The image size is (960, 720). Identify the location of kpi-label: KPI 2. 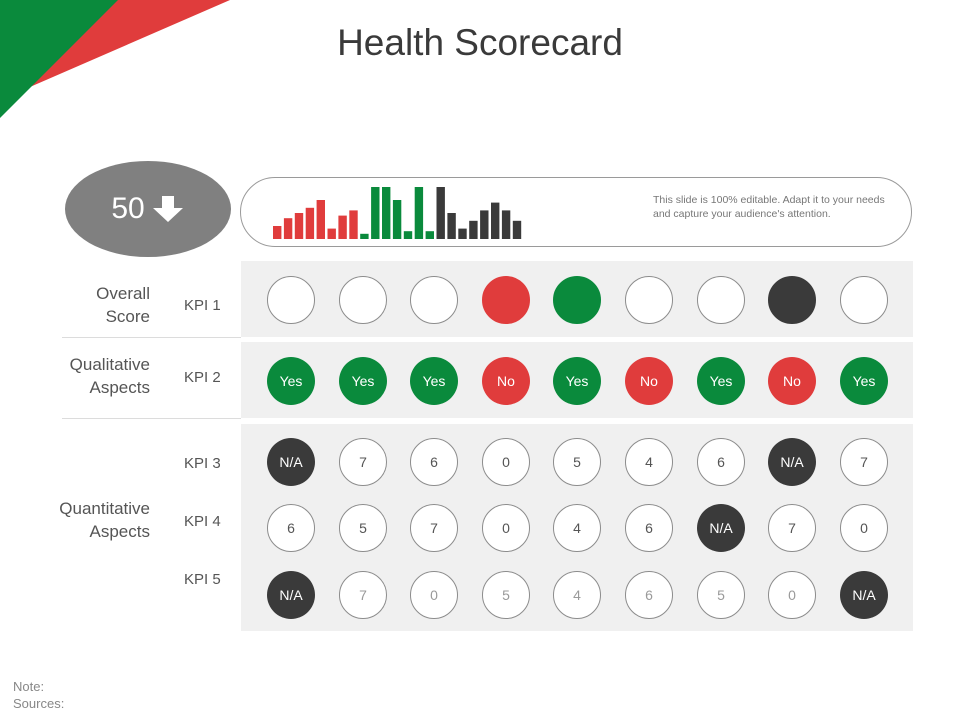
(202, 377).